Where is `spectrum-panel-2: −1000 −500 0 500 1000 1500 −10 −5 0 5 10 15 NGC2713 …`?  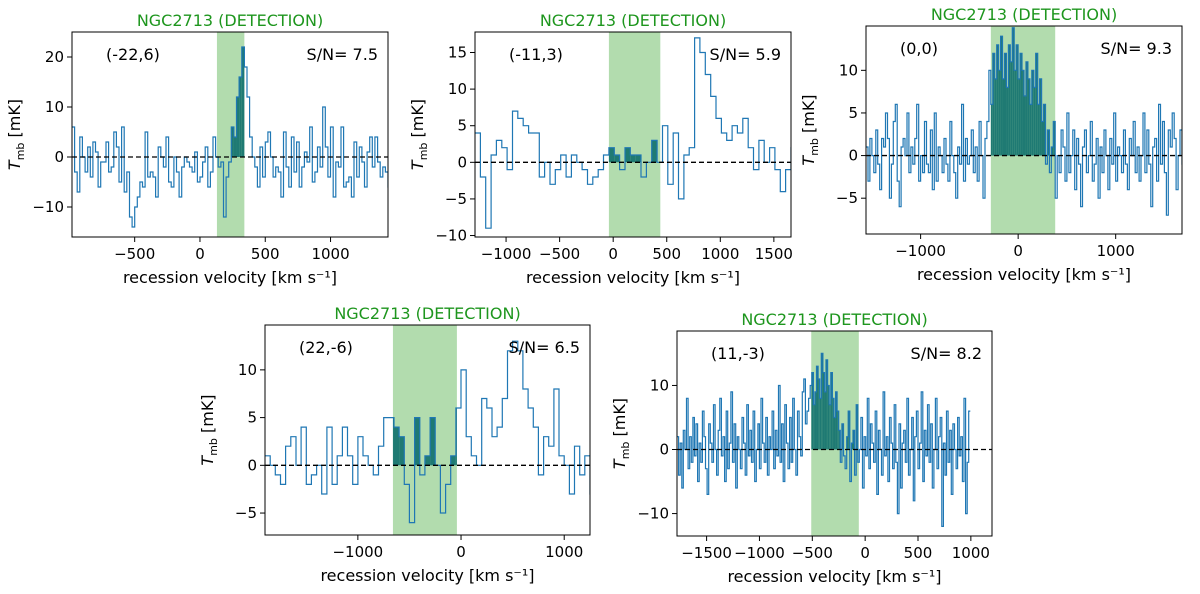
spectrum-panel-2: −1000 −500 0 500 1000 1500 −10 −5 0 5 10 15 NGC2713 … is located at coordinates (600, 149).